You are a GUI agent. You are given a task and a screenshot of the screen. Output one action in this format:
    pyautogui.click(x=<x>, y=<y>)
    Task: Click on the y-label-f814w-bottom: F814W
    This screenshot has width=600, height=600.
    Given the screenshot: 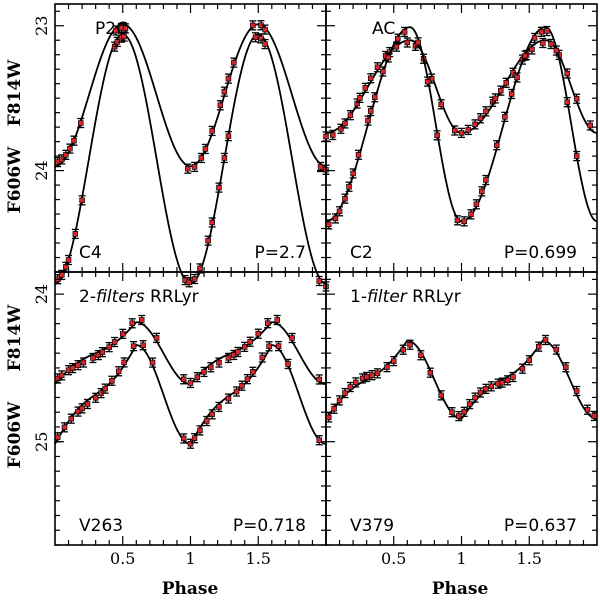 What is the action you would take?
    pyautogui.click(x=15, y=338)
    